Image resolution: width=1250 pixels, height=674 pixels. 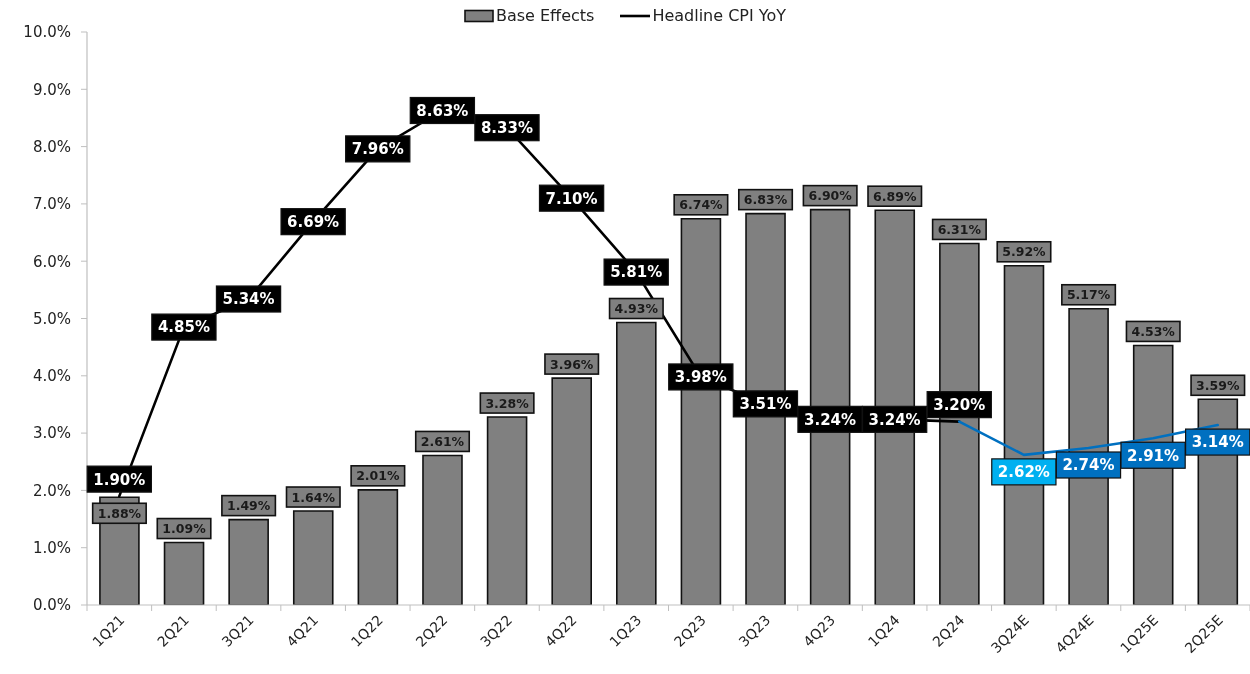 I want to click on data-label: 2.61%, so click(x=442, y=441).